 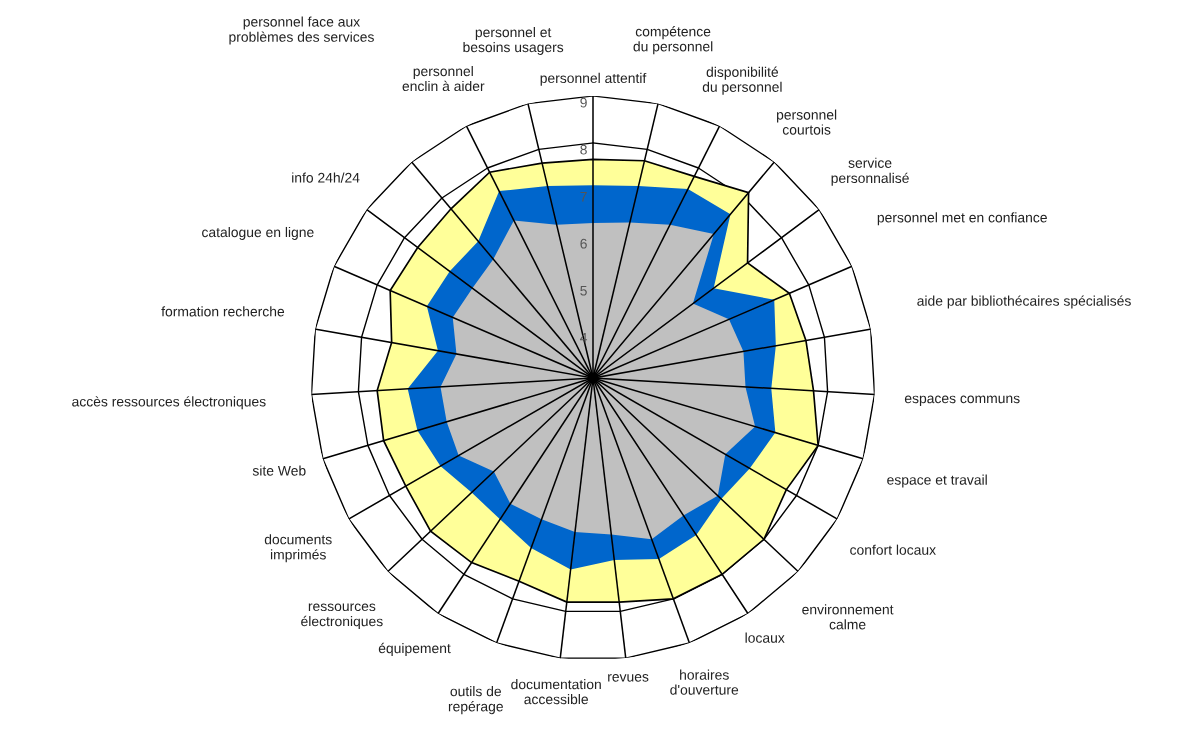 I want to click on spoke-label: revues, so click(x=628, y=678).